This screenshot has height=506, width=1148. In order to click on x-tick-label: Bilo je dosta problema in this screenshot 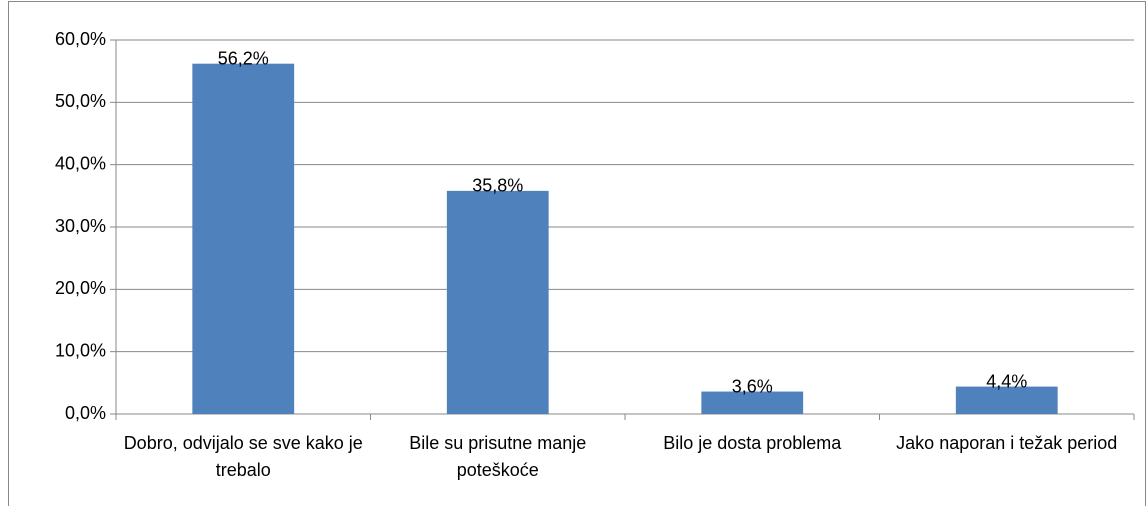, I will do `click(752, 443)`.